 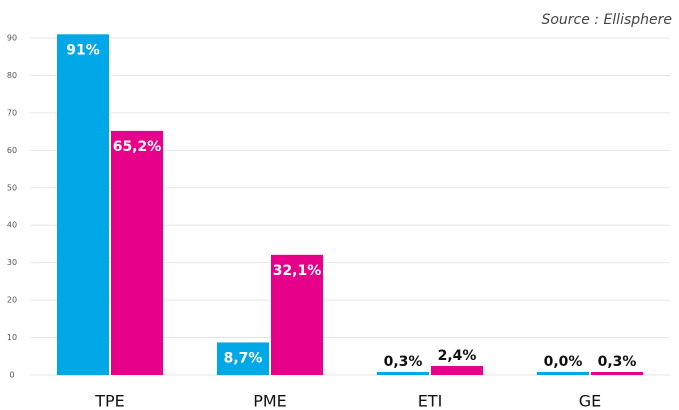 What do you see at coordinates (270, 401) in the screenshot?
I see `x-tick-label: PME` at bounding box center [270, 401].